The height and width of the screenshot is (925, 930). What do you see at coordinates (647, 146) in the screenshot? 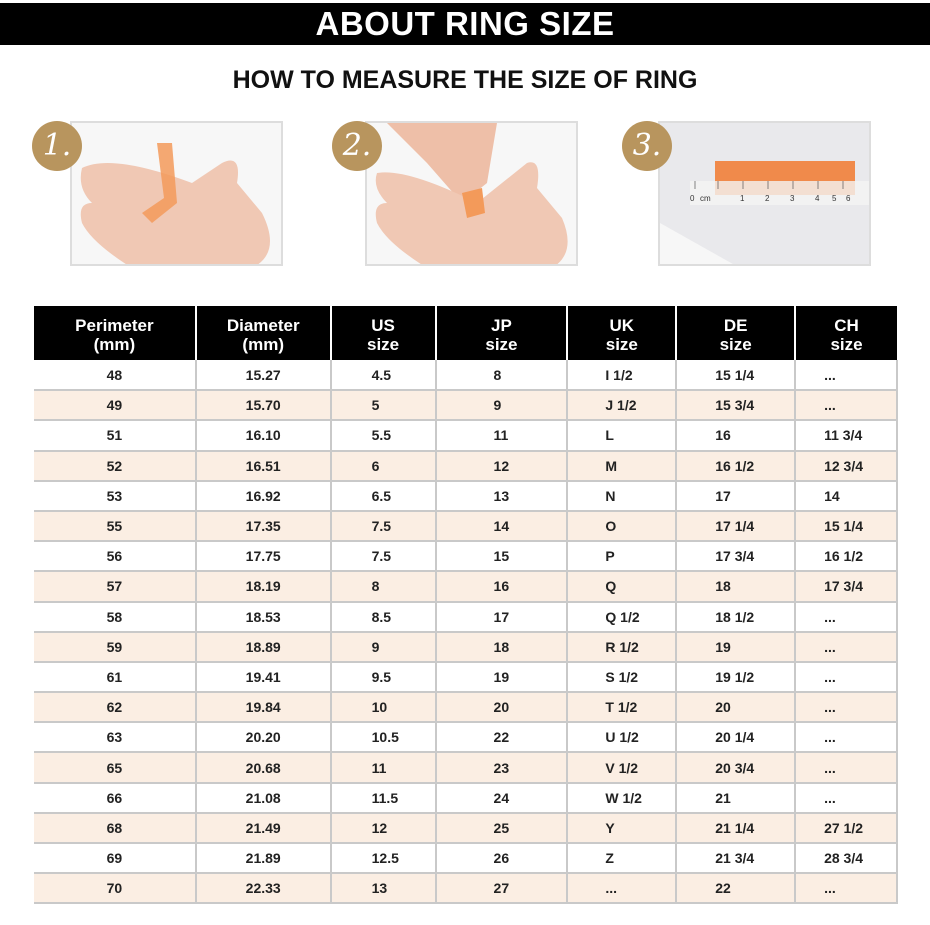
I see `step-badge-3: 3.` at bounding box center [647, 146].